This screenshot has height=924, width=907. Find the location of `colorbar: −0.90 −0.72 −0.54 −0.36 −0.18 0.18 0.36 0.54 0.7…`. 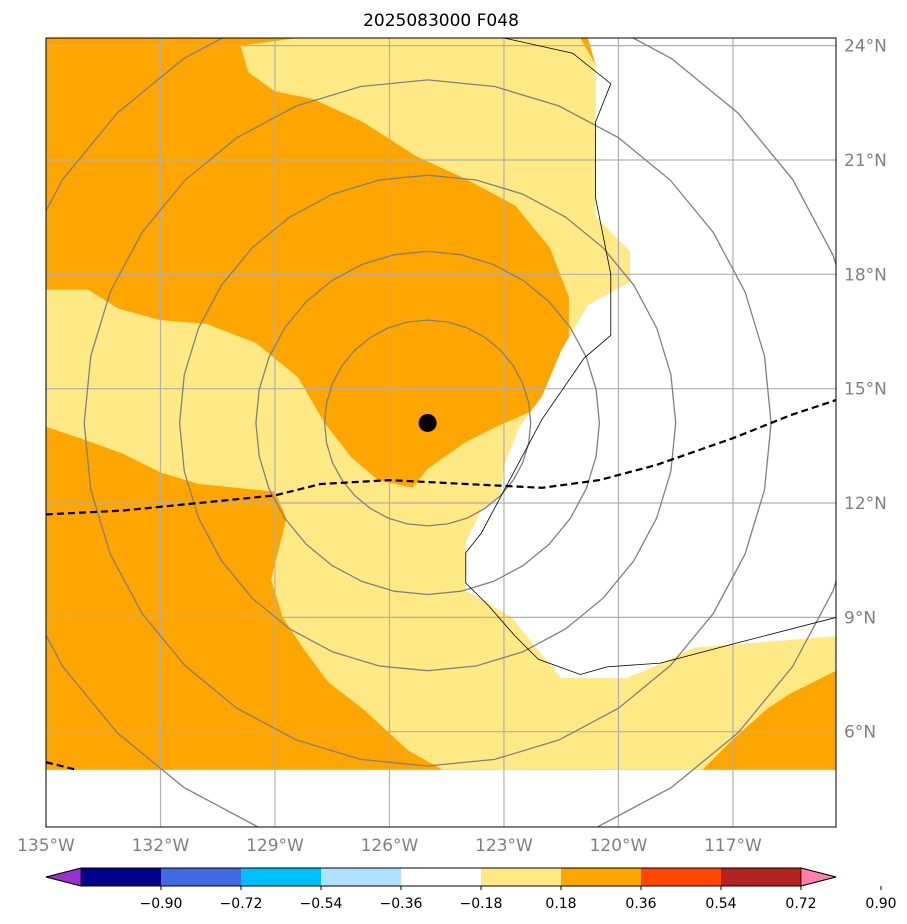

colorbar: −0.90 −0.72 −0.54 −0.36 −0.18 0.18 0.36 0.54 0.7… is located at coordinates (471, 889).